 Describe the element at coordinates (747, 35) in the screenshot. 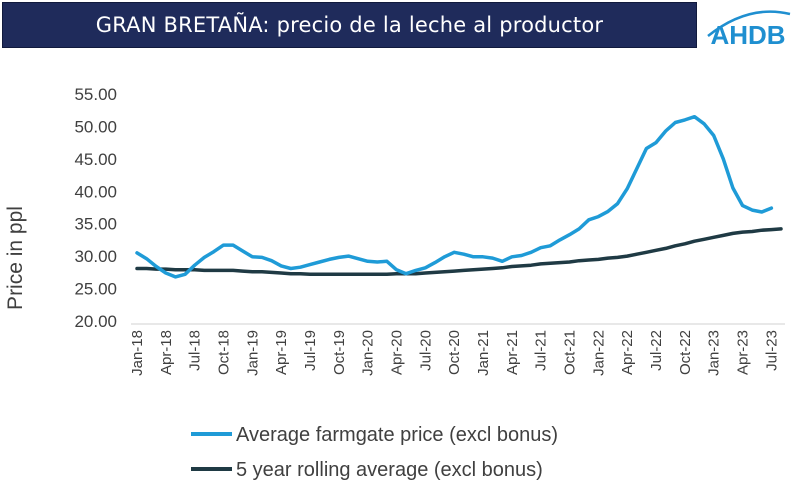

I see `logo-text: AHDB` at that location.